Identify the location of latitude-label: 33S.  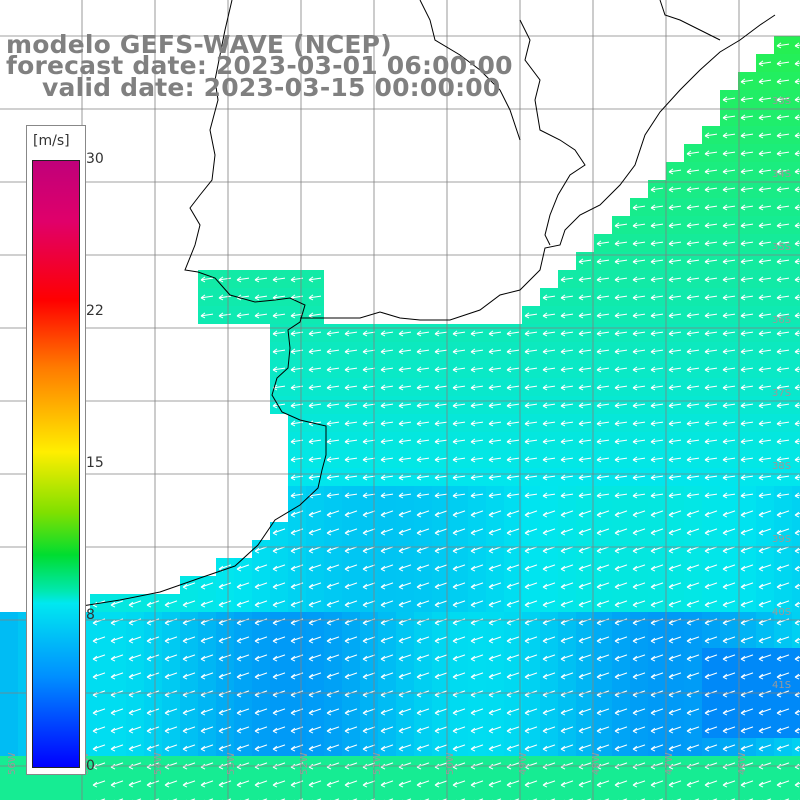
(781, 101).